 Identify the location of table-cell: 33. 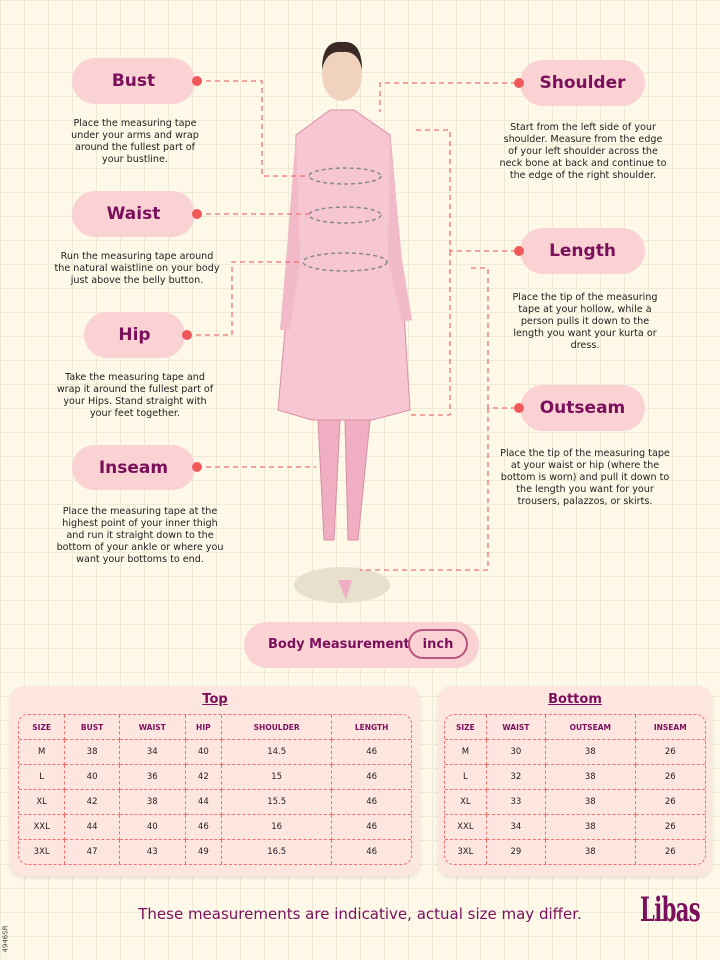
(516, 802).